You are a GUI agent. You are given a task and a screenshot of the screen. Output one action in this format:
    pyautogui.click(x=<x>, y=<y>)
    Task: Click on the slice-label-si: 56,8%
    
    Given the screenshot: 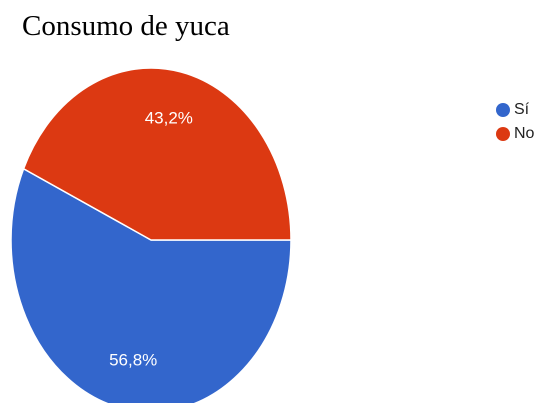 What is the action you would take?
    pyautogui.click(x=133, y=359)
    